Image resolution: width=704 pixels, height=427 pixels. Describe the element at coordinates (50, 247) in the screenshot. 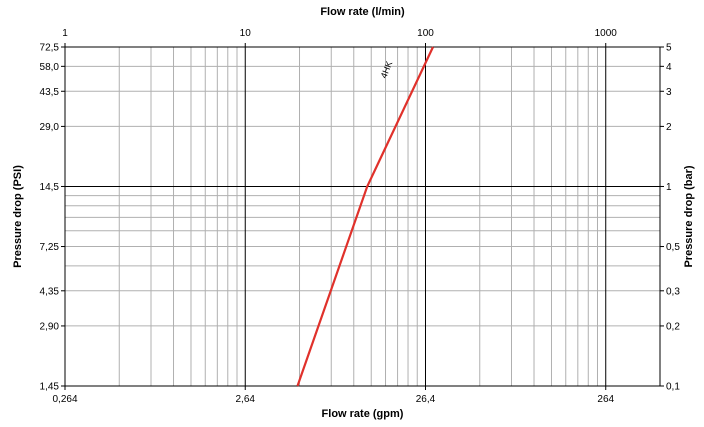

I see `left-tick-label: 7,25` at that location.